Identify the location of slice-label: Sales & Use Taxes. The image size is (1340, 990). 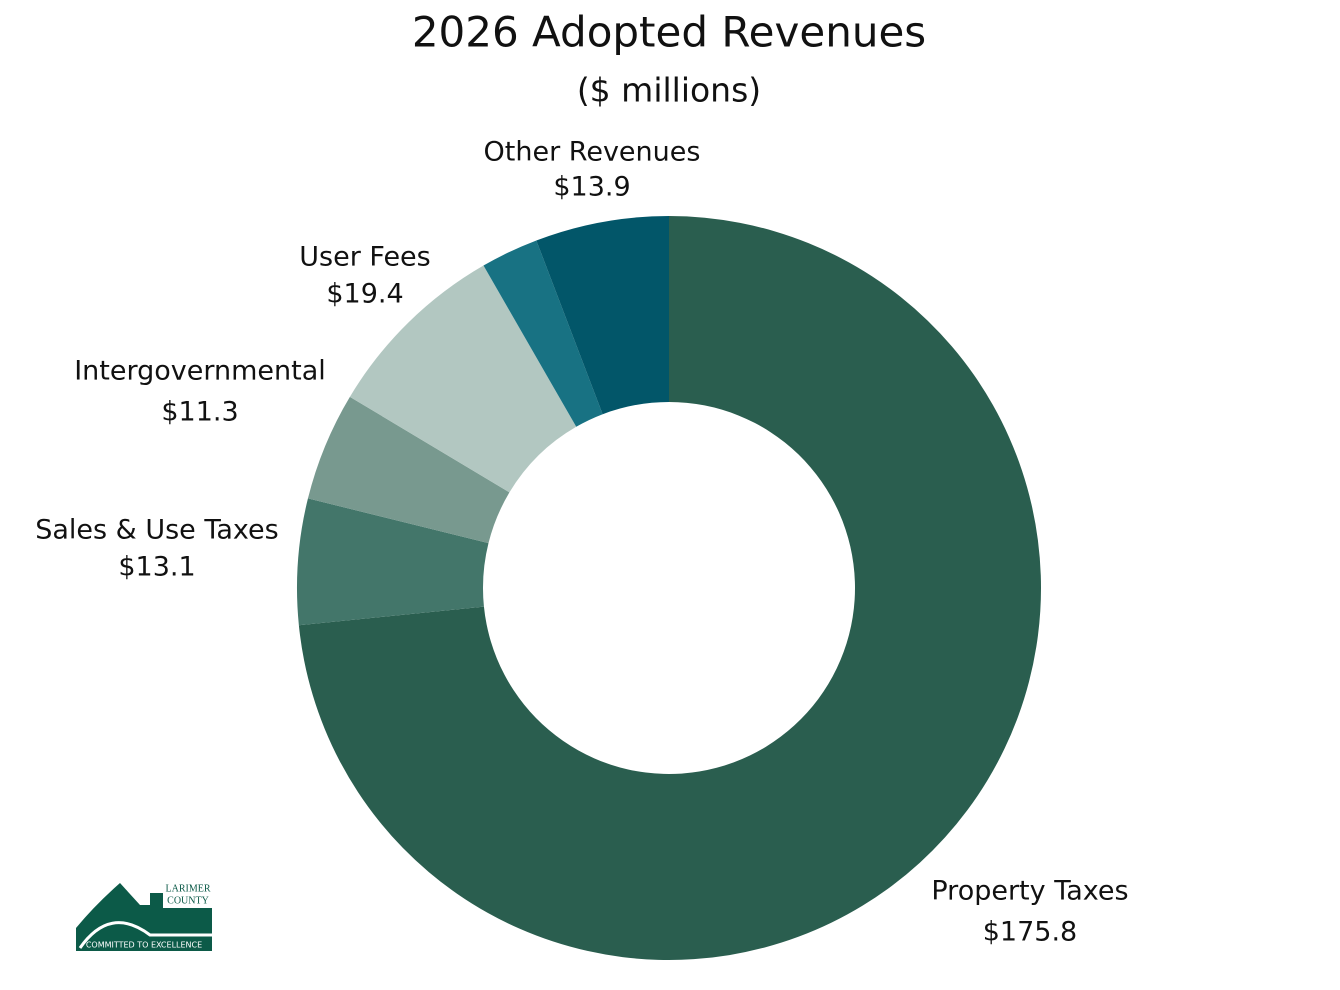
(157, 530).